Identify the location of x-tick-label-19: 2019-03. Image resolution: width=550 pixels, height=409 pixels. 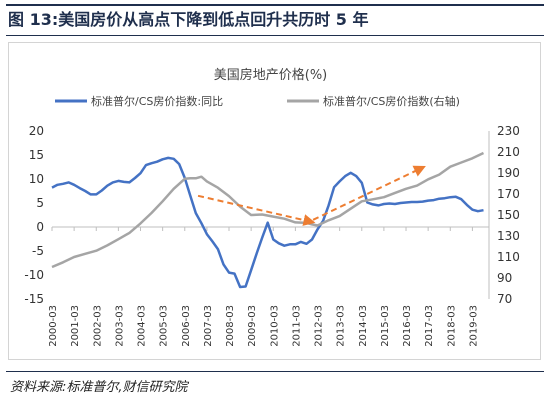
(473, 326).